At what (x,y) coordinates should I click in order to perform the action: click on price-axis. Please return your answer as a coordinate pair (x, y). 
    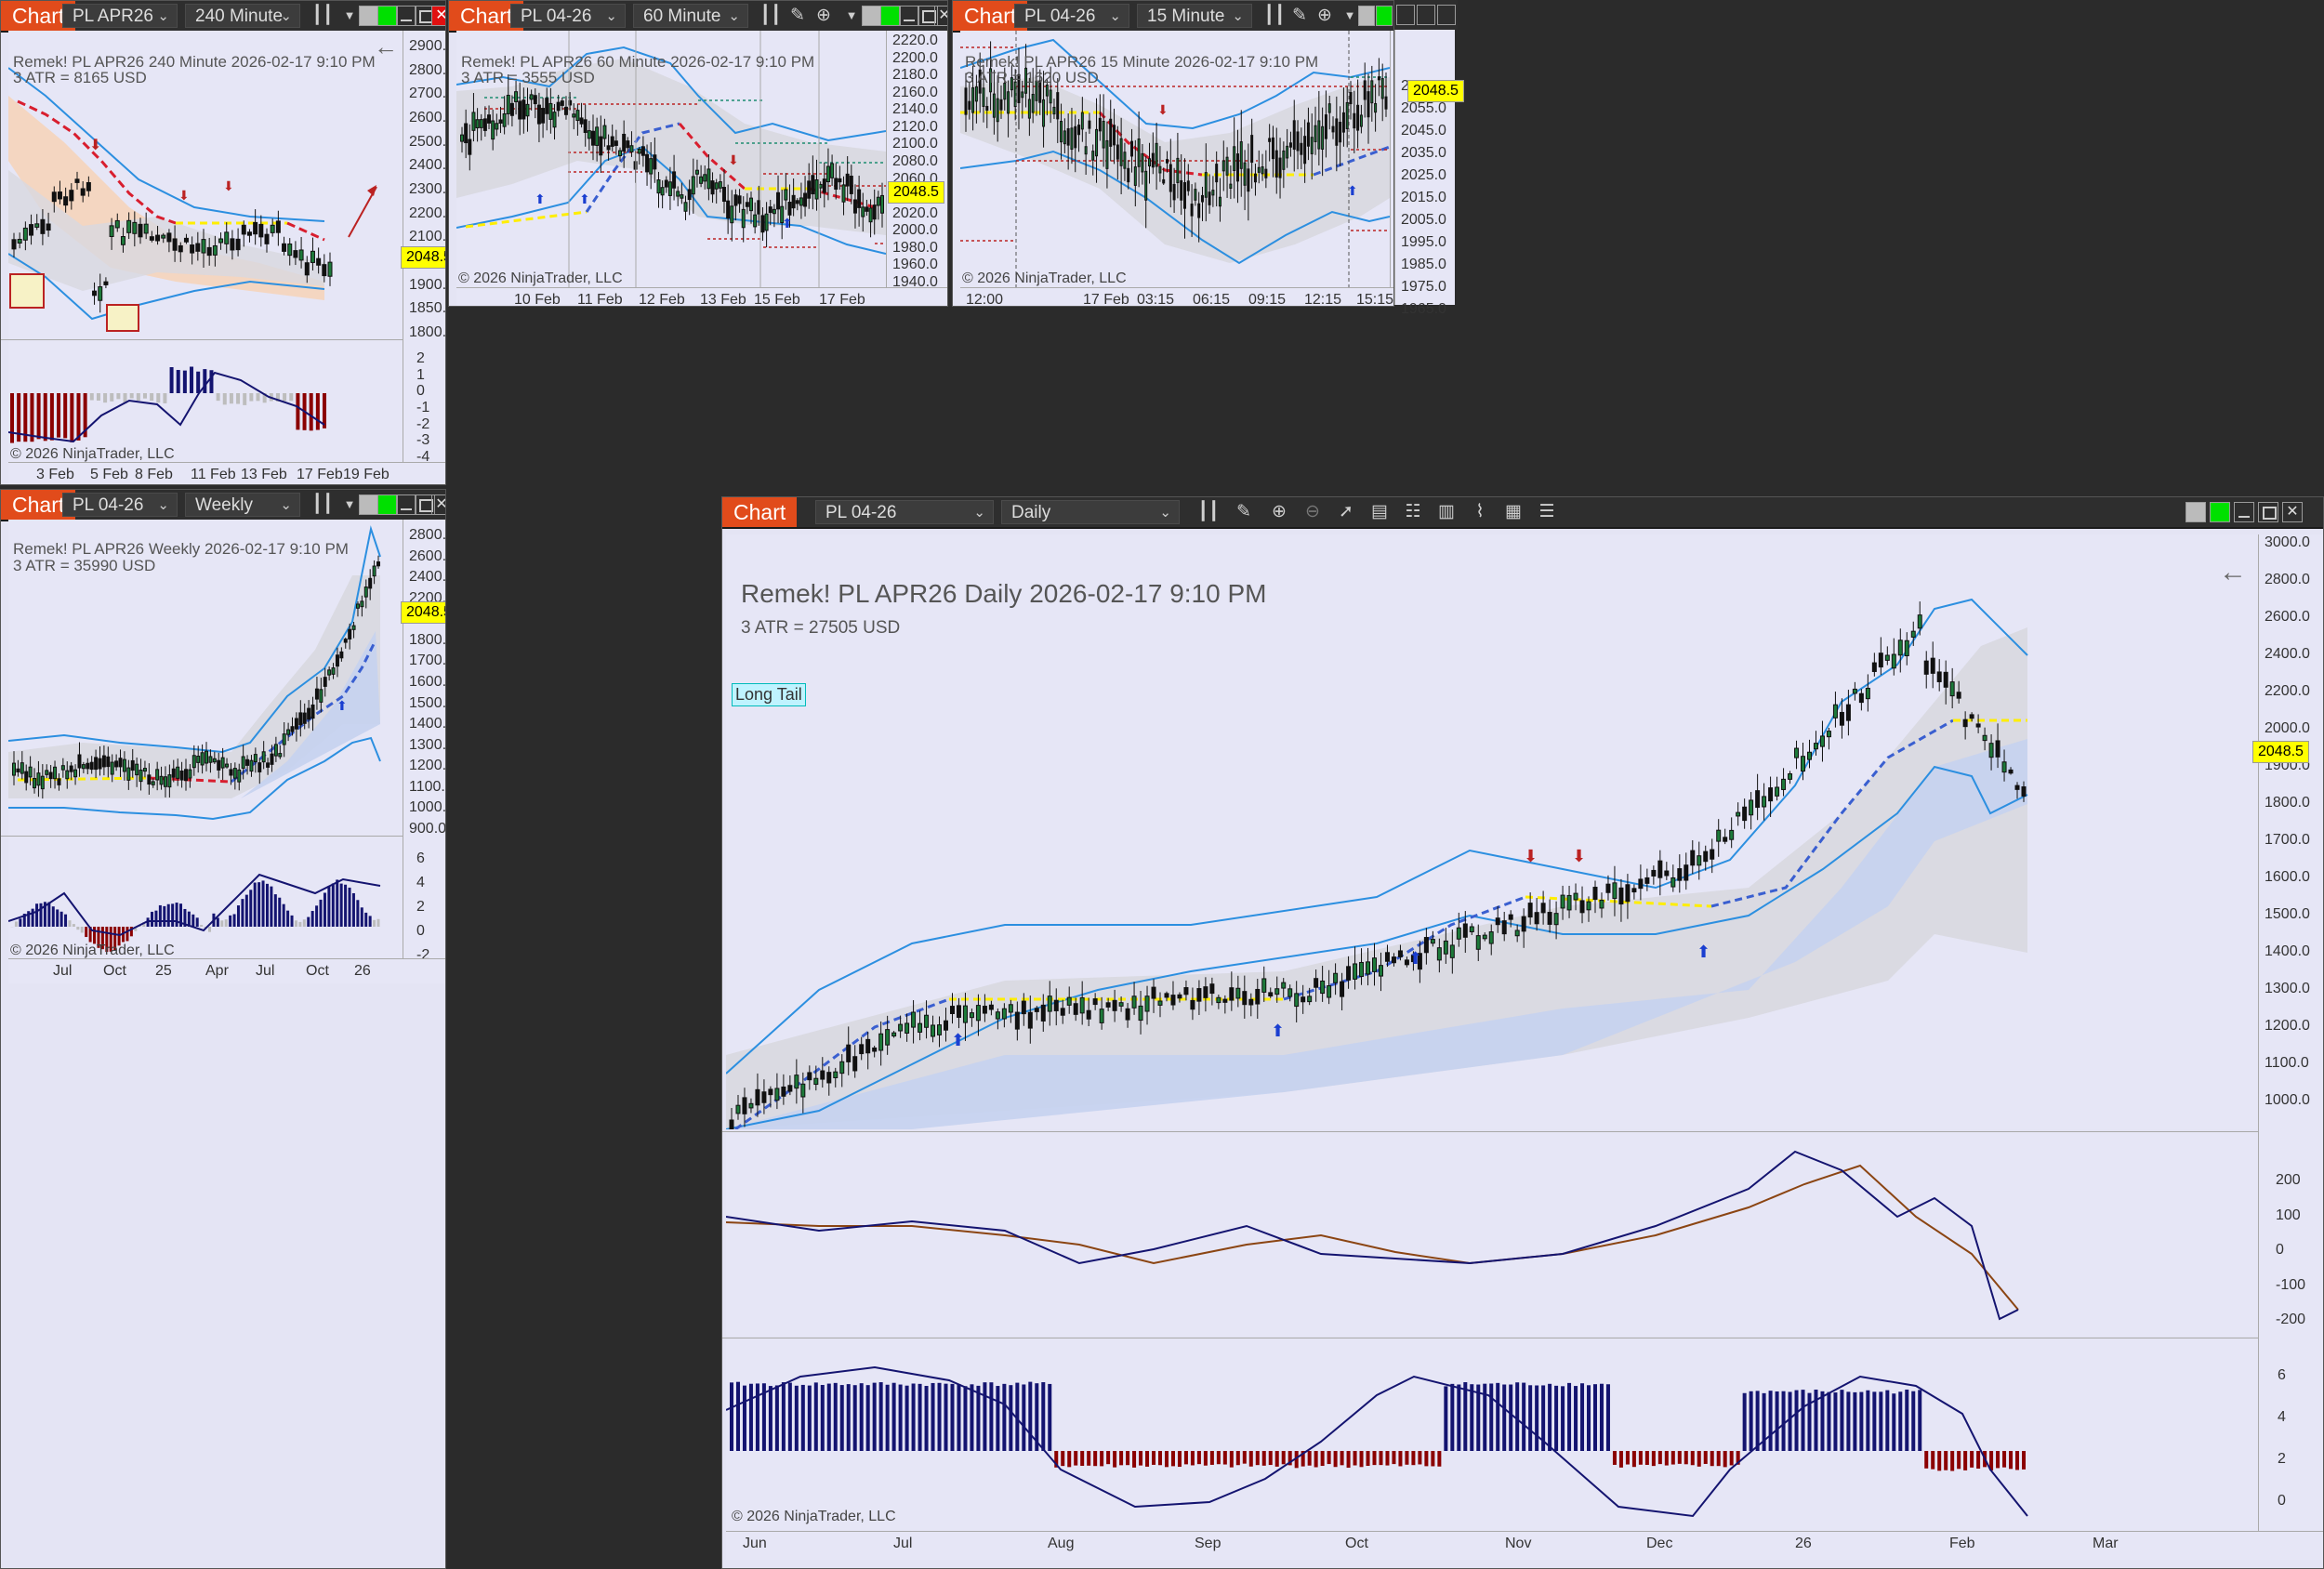
    Looking at the image, I should click on (1391, 159).